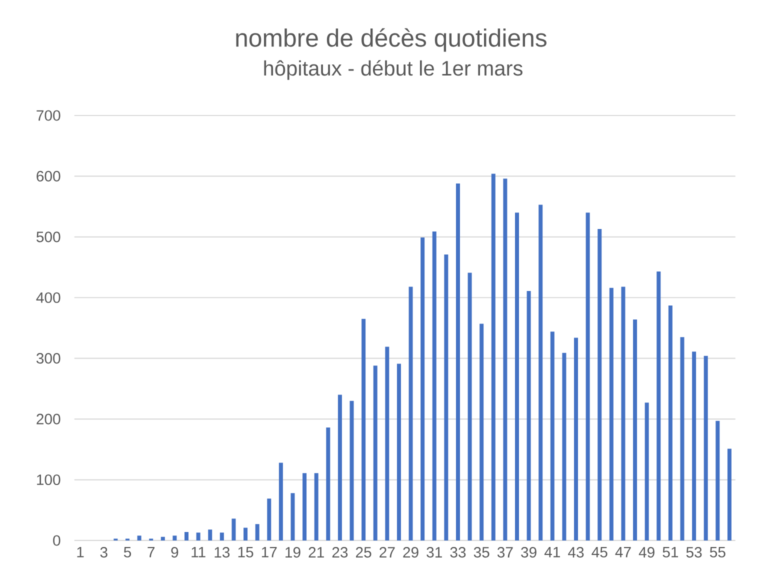  I want to click on x-tick-label: 5, so click(128, 552).